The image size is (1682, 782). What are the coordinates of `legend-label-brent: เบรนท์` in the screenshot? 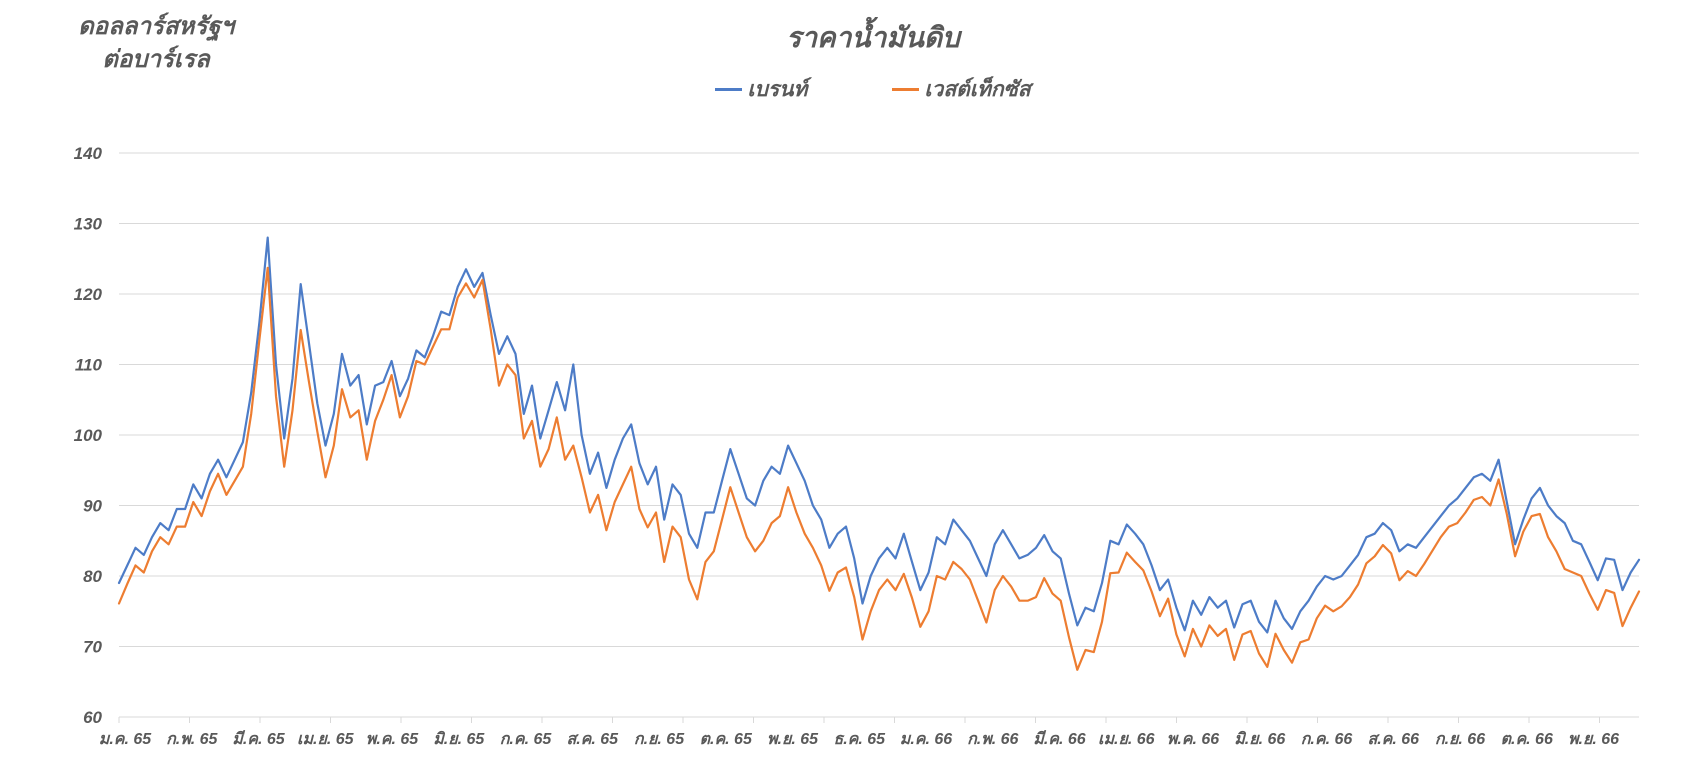 It's located at (777, 89).